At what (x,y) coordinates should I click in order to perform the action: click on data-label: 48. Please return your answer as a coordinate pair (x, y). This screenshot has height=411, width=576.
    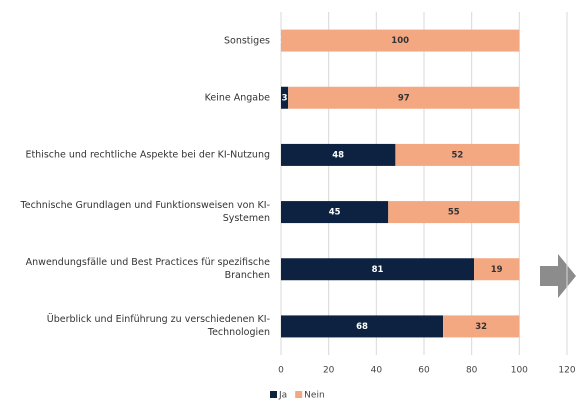
    Looking at the image, I should click on (338, 155).